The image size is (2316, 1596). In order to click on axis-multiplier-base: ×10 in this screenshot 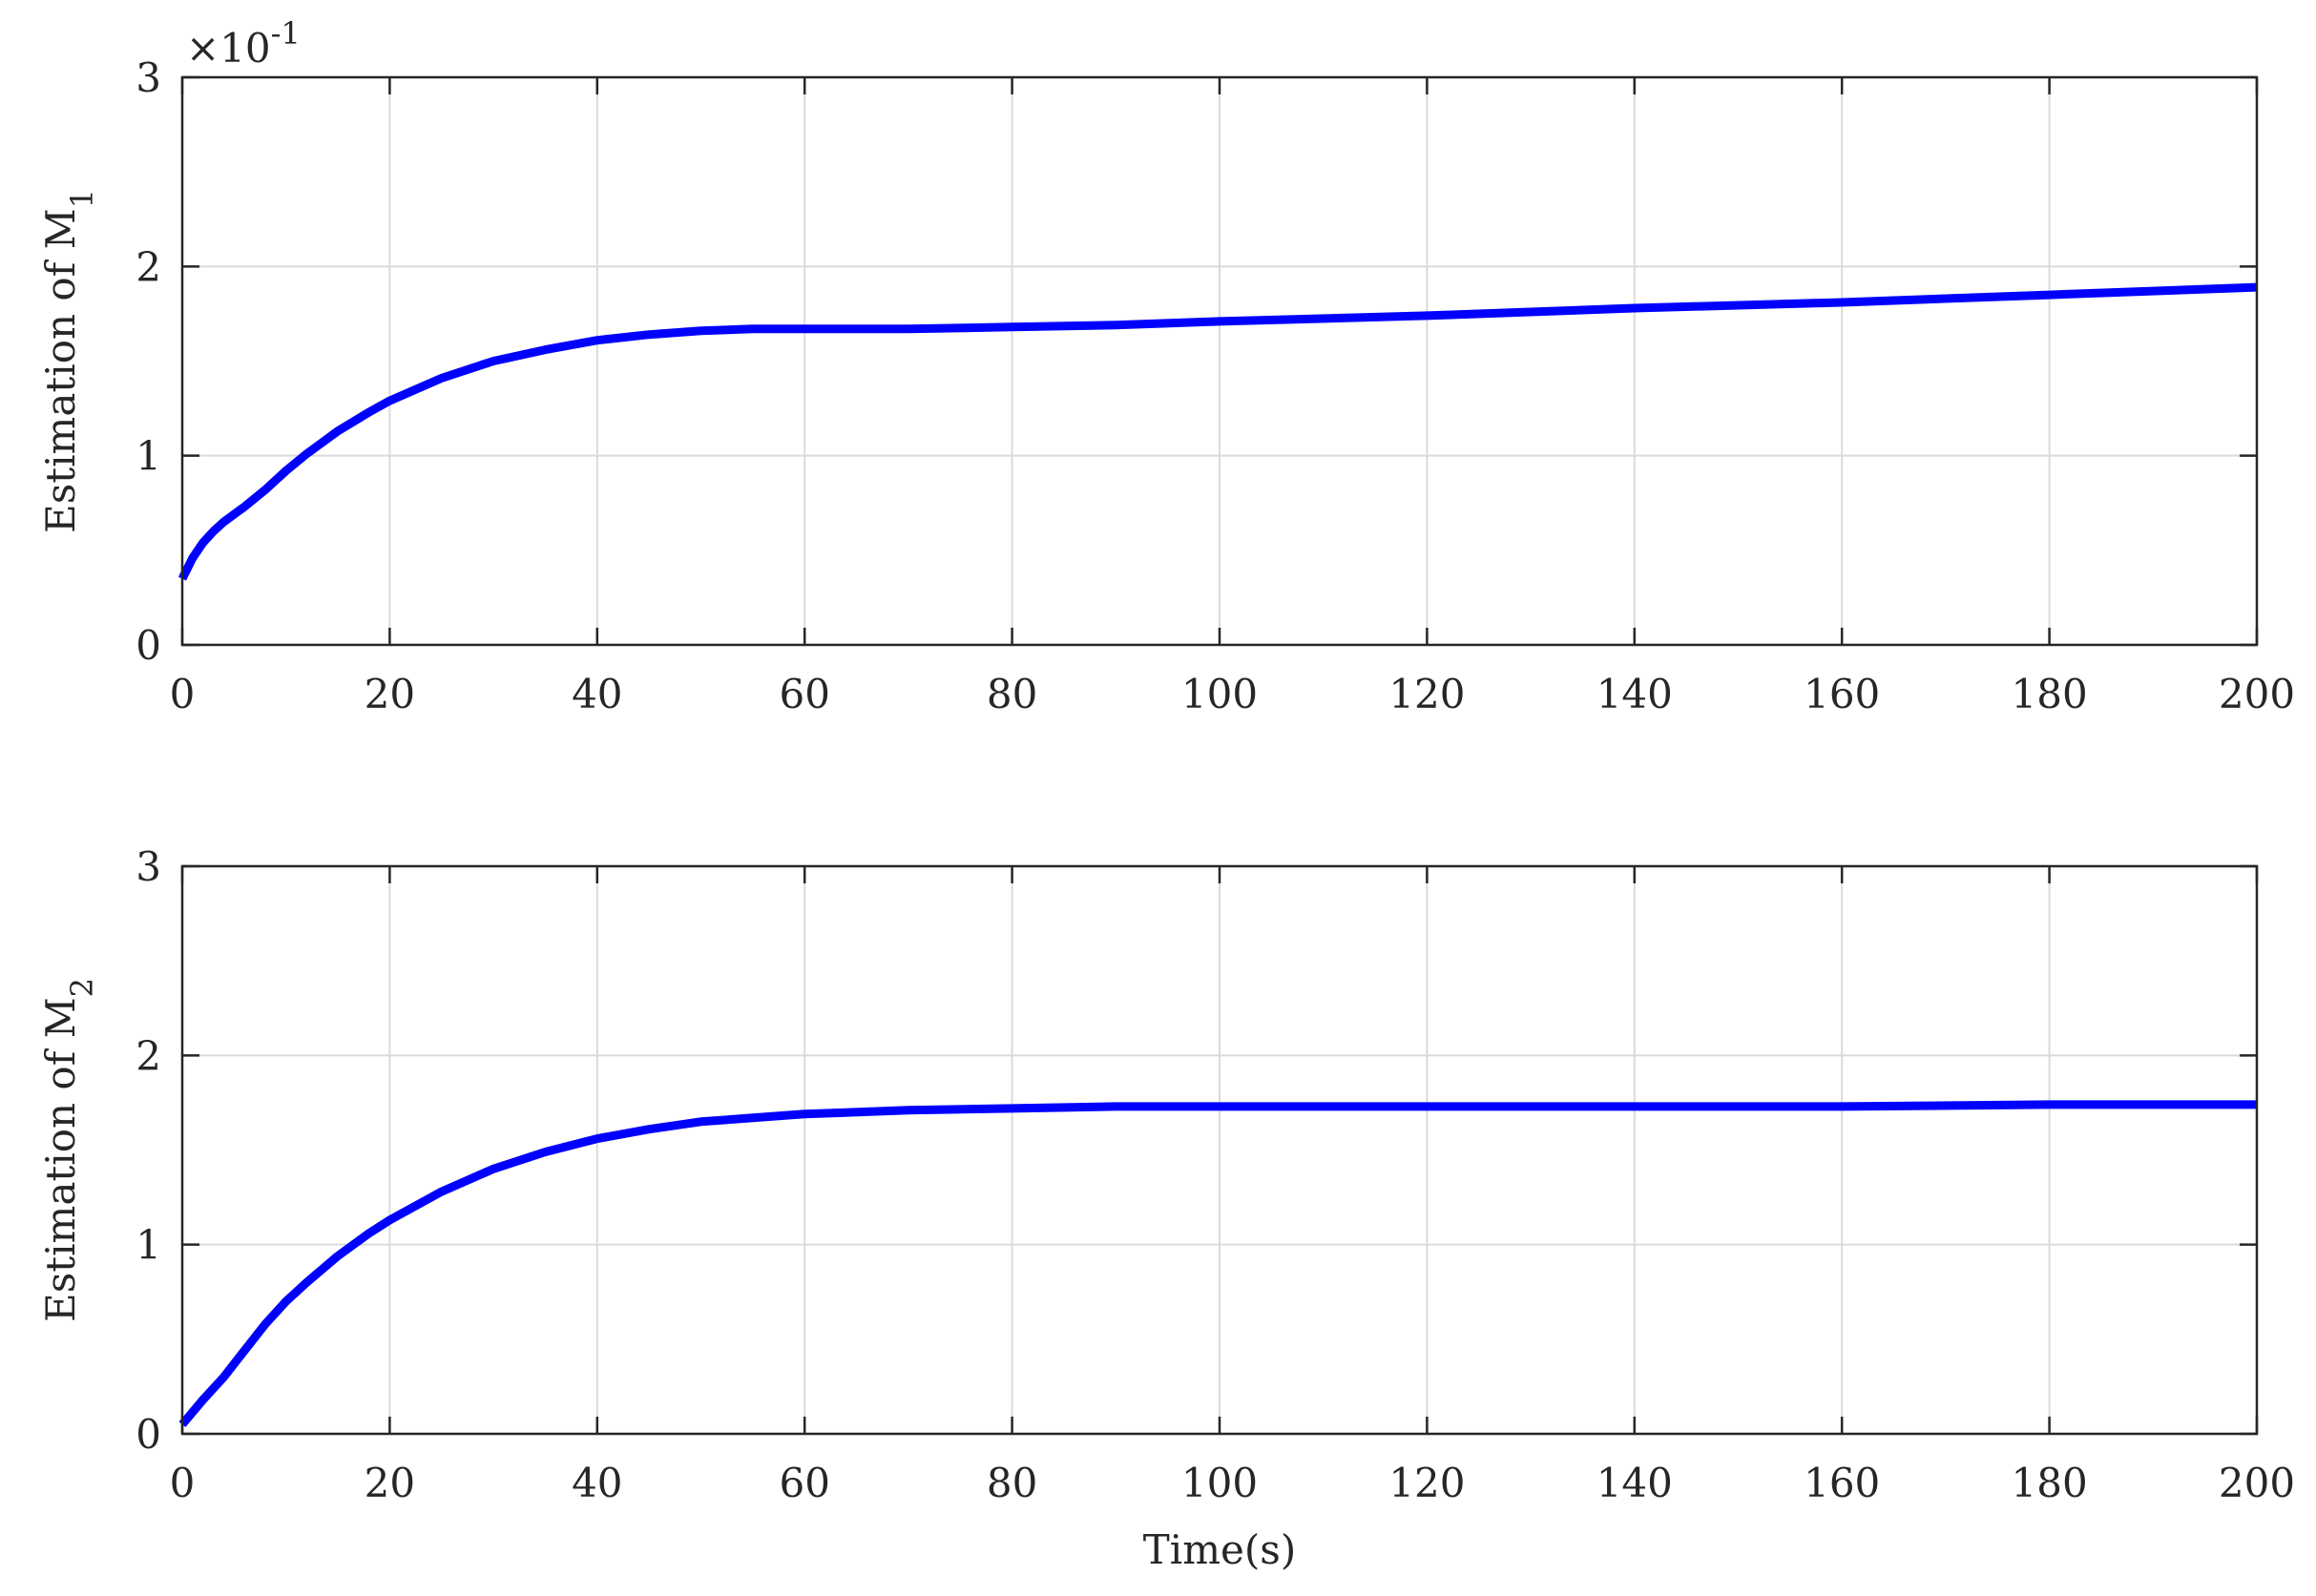, I will do `click(228, 48)`.